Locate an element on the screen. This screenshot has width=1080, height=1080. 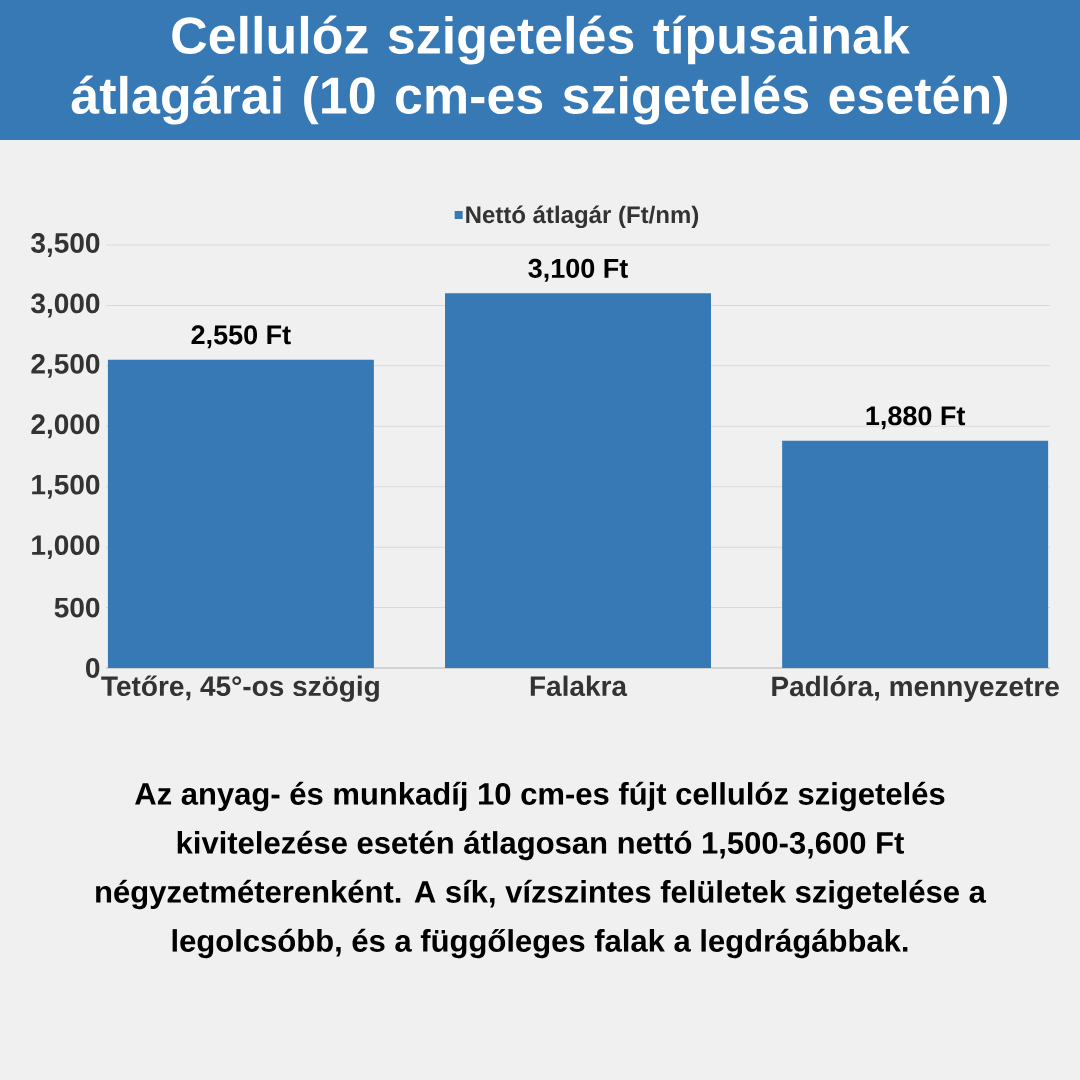
y-tick-label: 3,500 is located at coordinates (65, 245).